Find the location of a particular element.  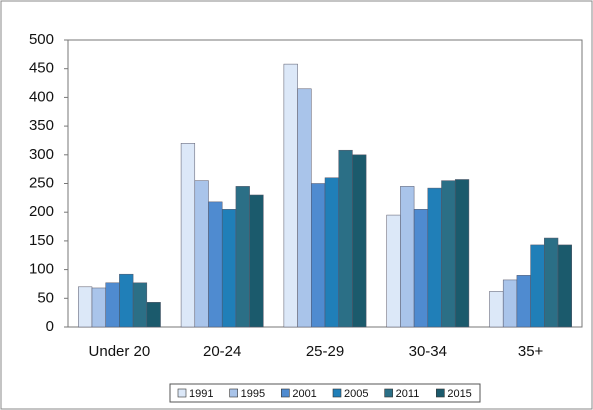

x-tick-label: Under 20 is located at coordinates (120, 351).